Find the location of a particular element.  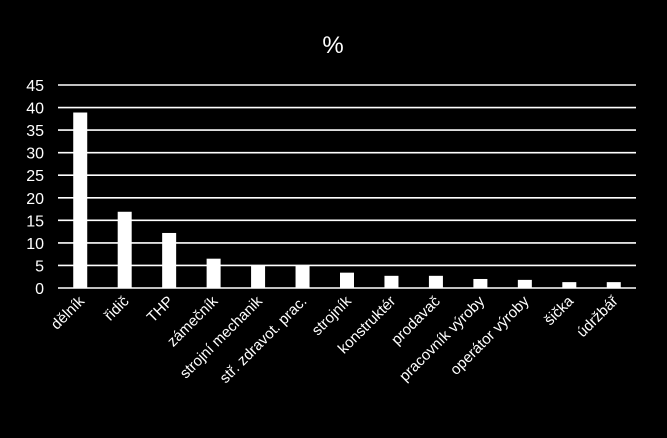

x-tick-label: řidič is located at coordinates (117, 308).